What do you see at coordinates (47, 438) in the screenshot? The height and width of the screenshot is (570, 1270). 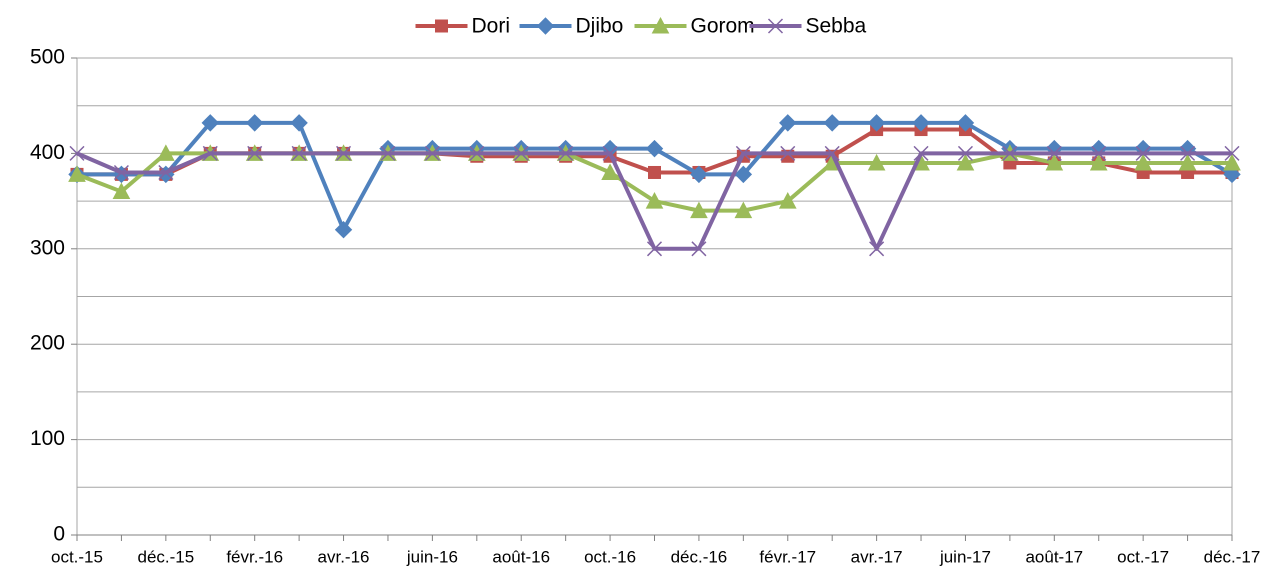 I see `y-tick-label: 100` at bounding box center [47, 438].